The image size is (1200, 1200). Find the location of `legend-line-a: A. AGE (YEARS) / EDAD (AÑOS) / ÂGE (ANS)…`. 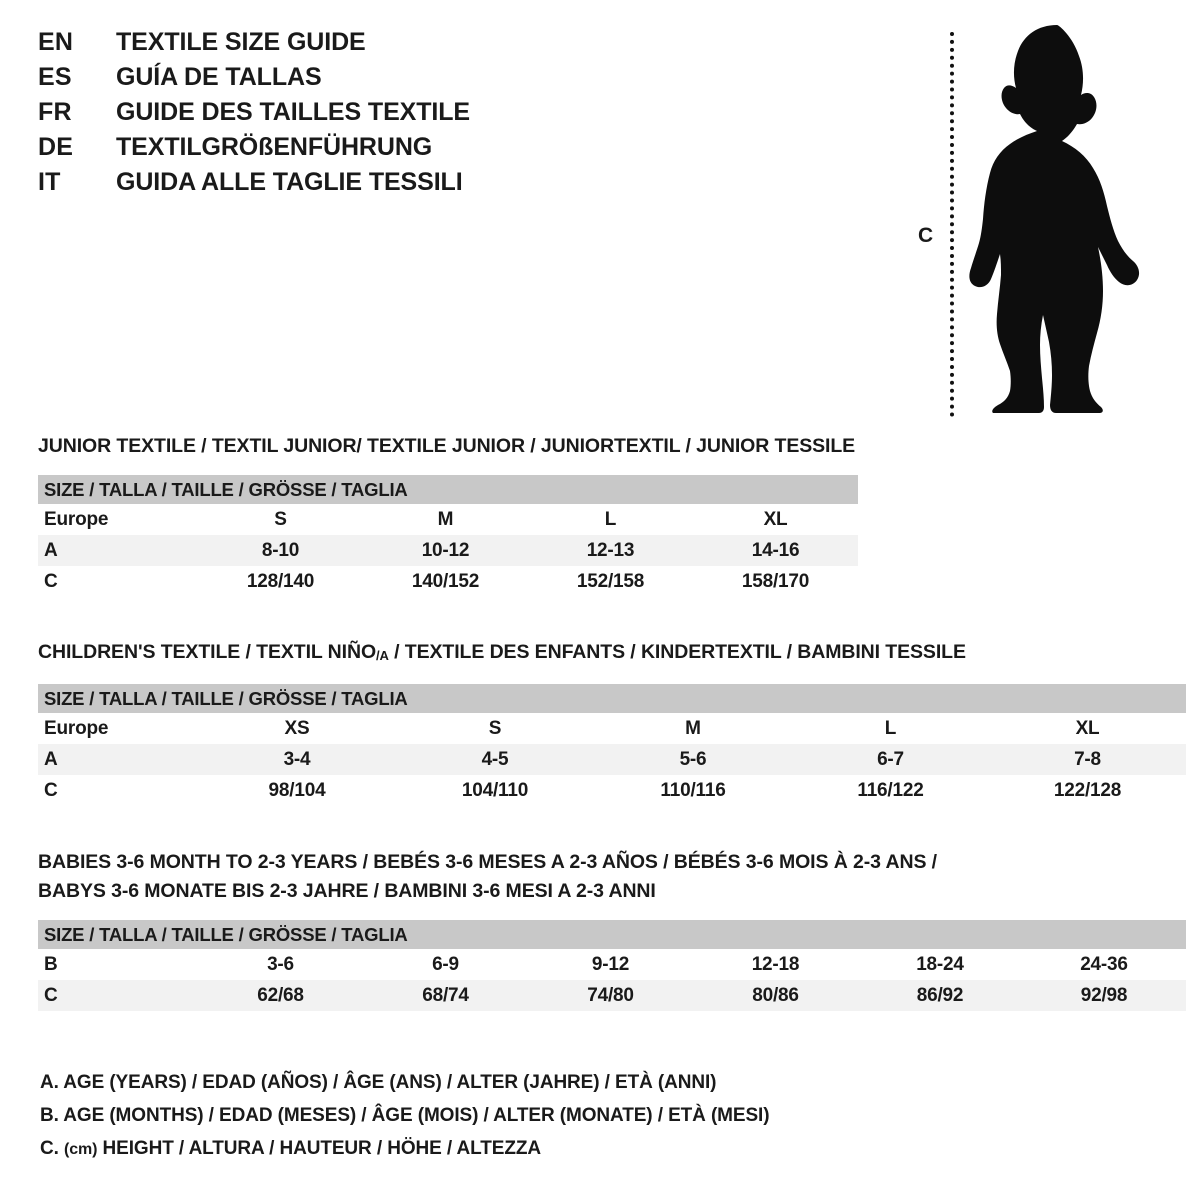

legend-line-a: A. AGE (YEARS) / EDAD (AÑOS) / ÂGE (ANS)… is located at coordinates (378, 1082).